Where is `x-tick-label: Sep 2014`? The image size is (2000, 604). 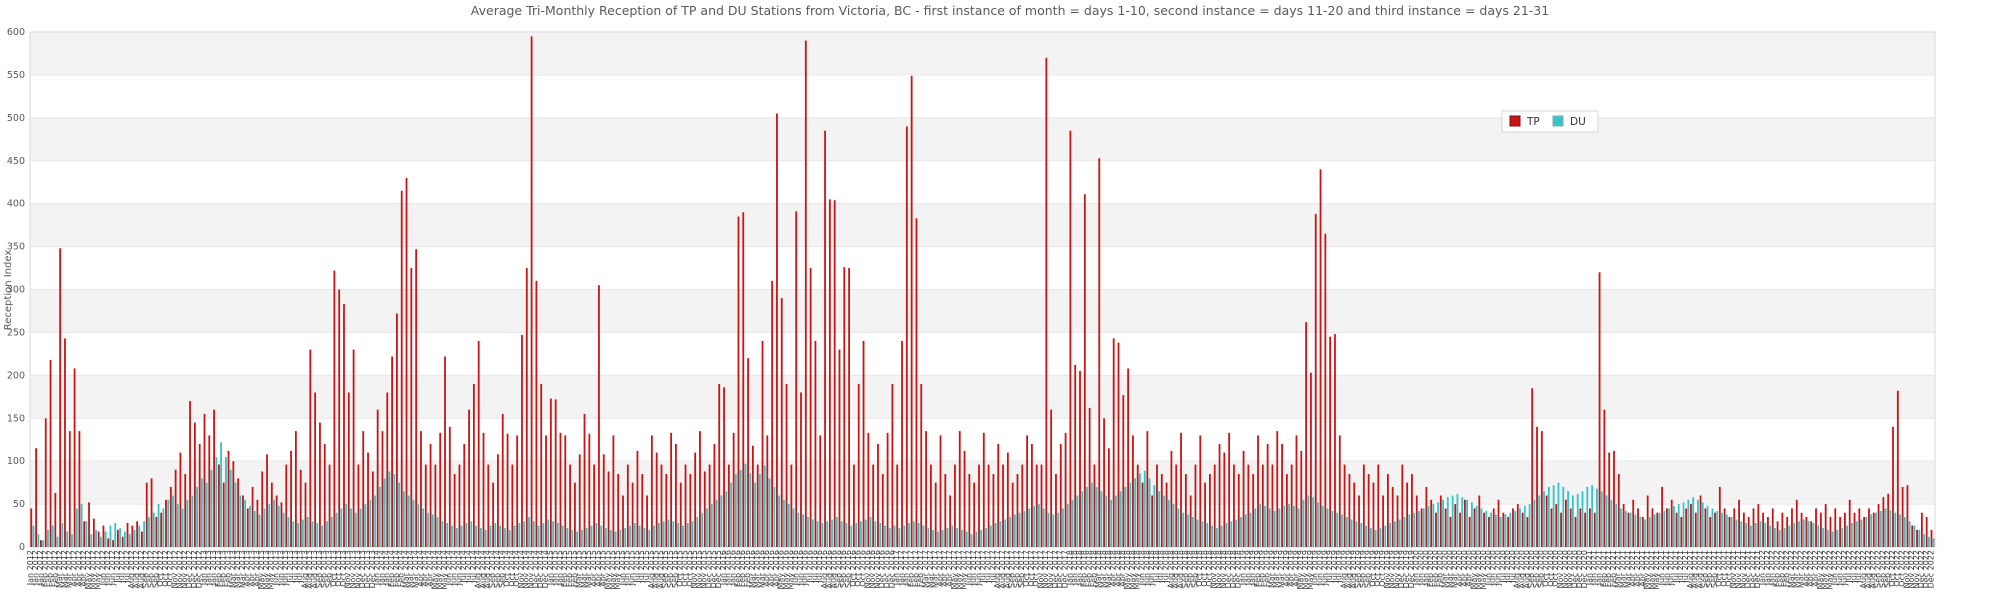 x-tick-label: Sep 2014 is located at coordinates (492, 569).